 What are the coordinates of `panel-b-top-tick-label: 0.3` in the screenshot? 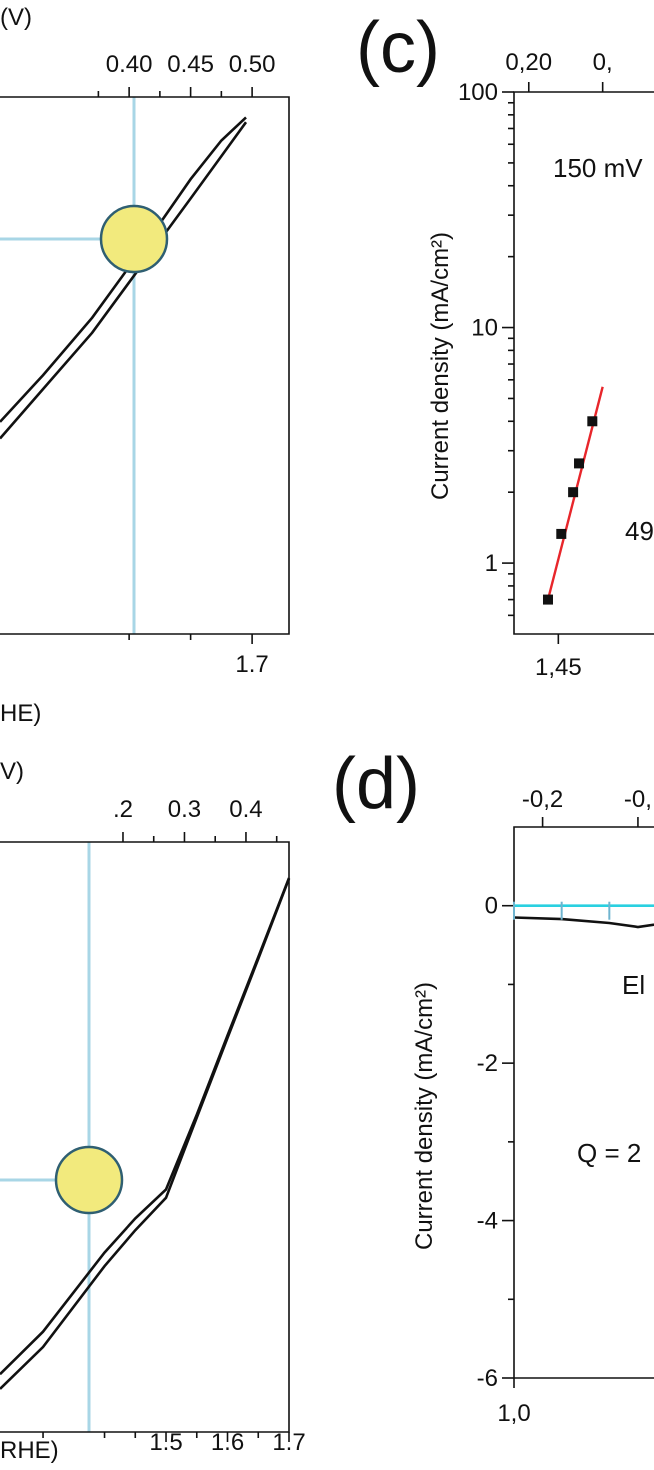 It's located at (184, 809).